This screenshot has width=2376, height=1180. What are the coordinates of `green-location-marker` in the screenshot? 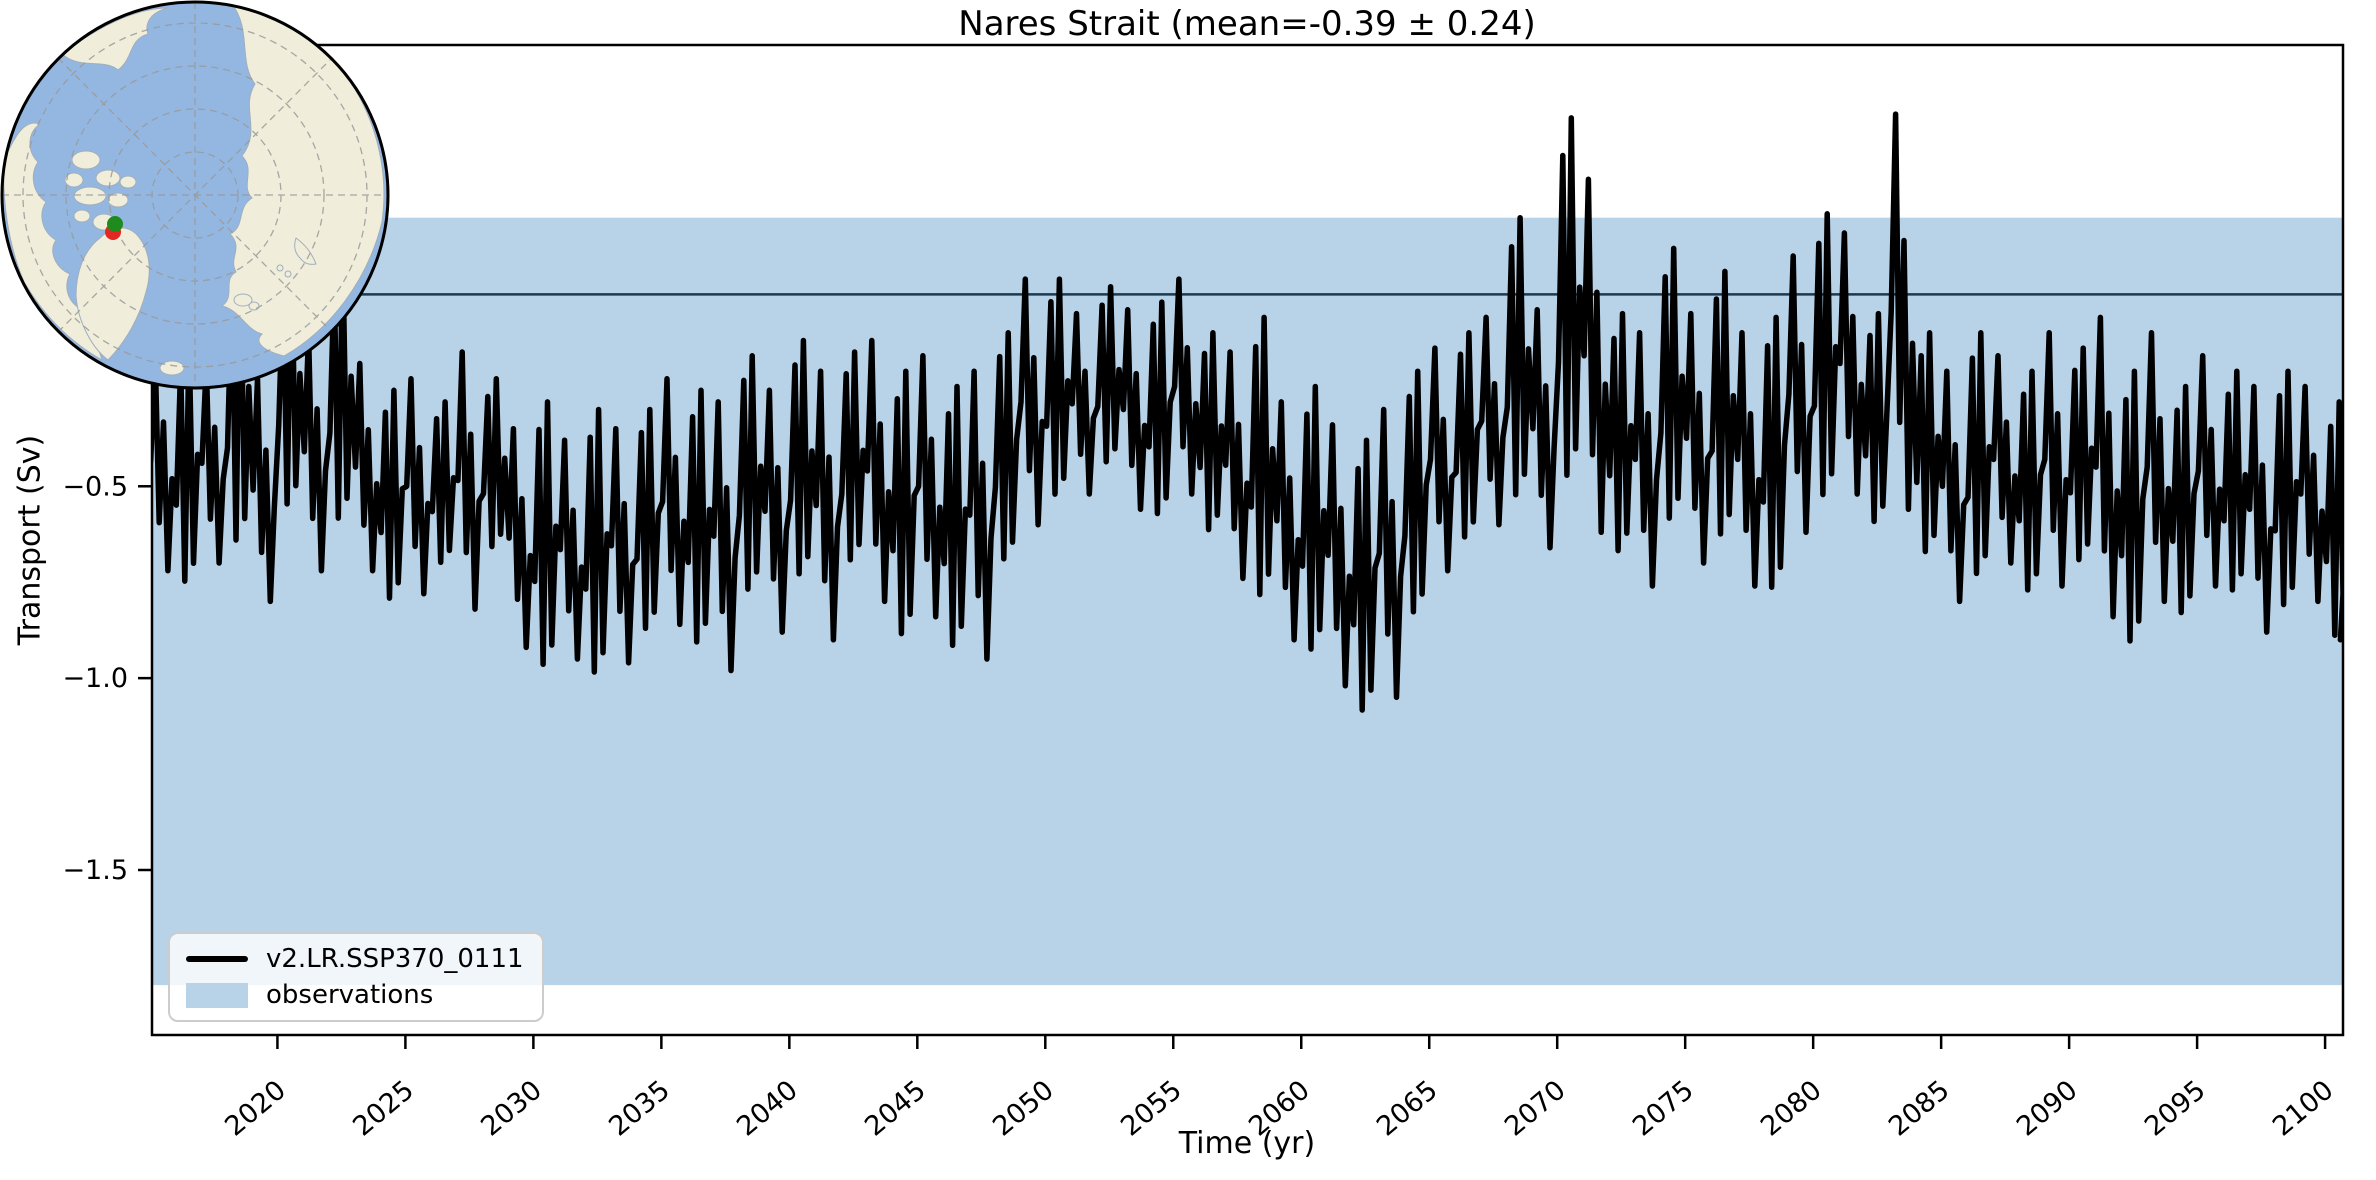 It's located at (115, 224).